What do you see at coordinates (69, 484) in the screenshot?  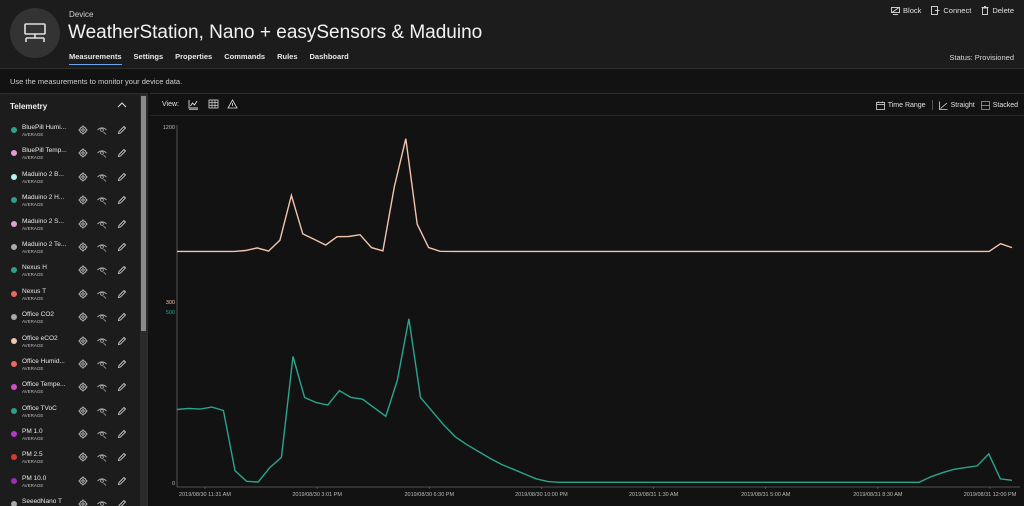 I see `telemetry-item: PM 10.0 AVERAGE` at bounding box center [69, 484].